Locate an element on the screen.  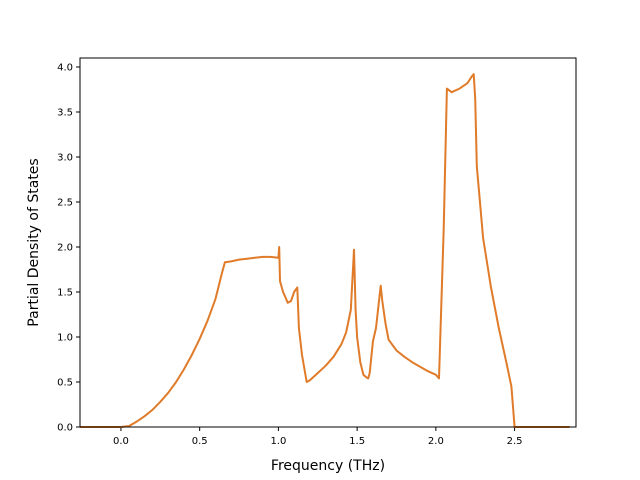
x-tick-label: 2.0 is located at coordinates (436, 441).